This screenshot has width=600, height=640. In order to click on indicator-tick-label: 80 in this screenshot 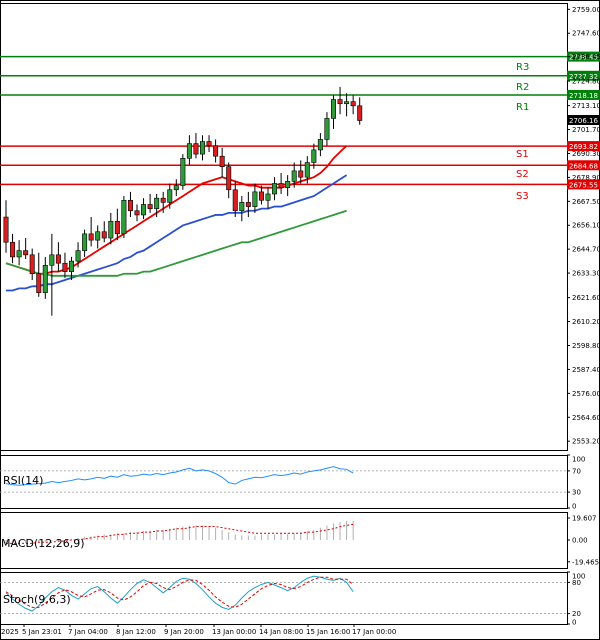, I will do `click(576, 583)`.